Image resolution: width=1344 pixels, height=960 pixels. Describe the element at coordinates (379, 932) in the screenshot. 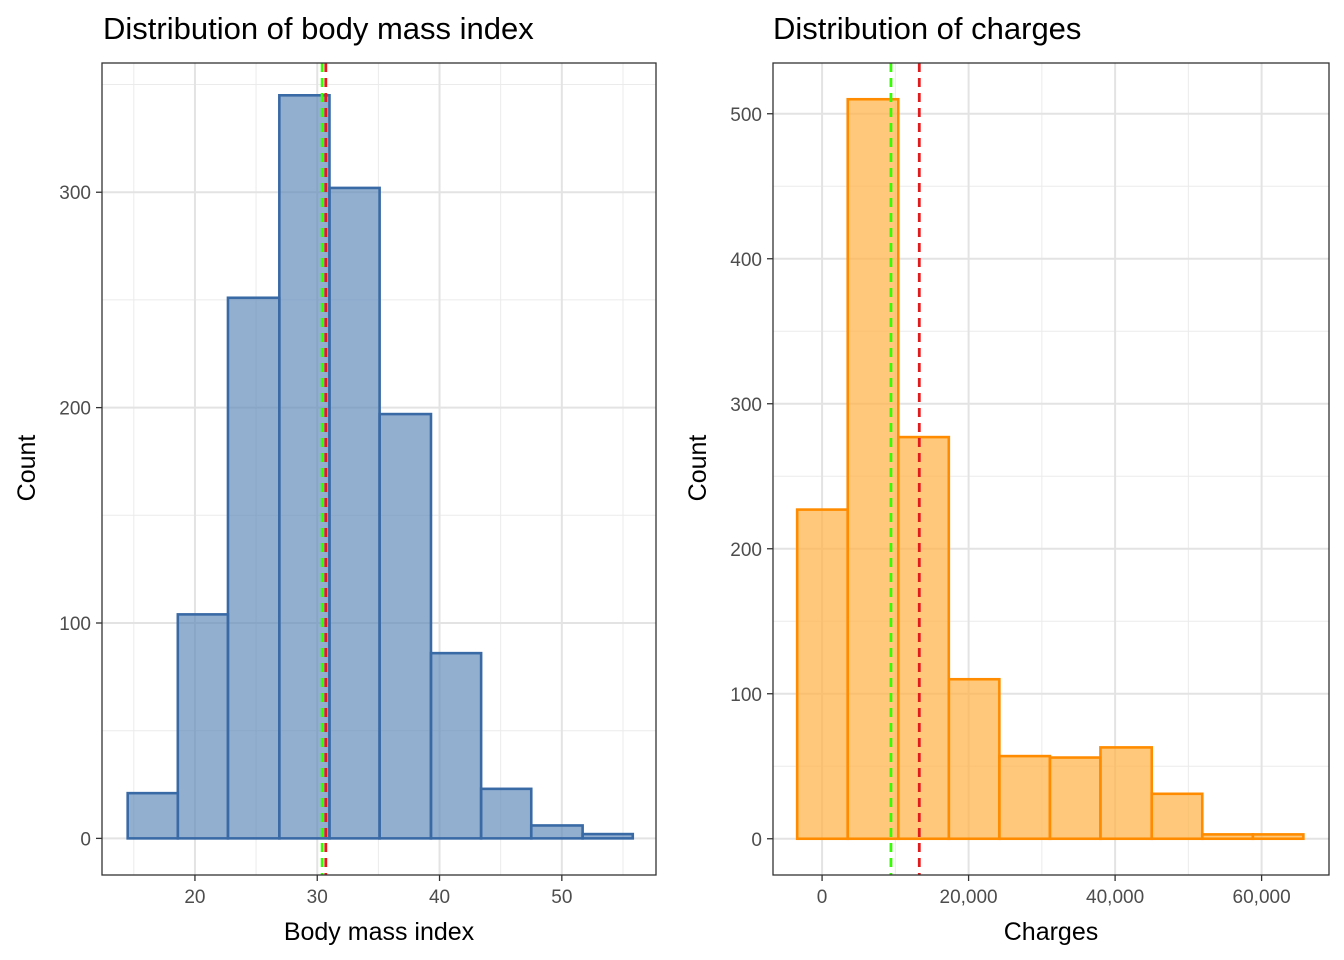

I see `bmi-x-axis-title: Body mass index` at that location.